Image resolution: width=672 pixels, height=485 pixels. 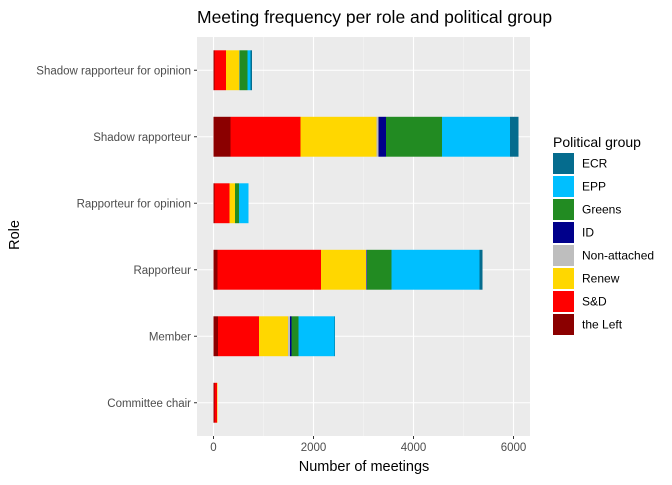 What do you see at coordinates (618, 256) in the screenshot?
I see `legend-label: Non-attached` at bounding box center [618, 256].